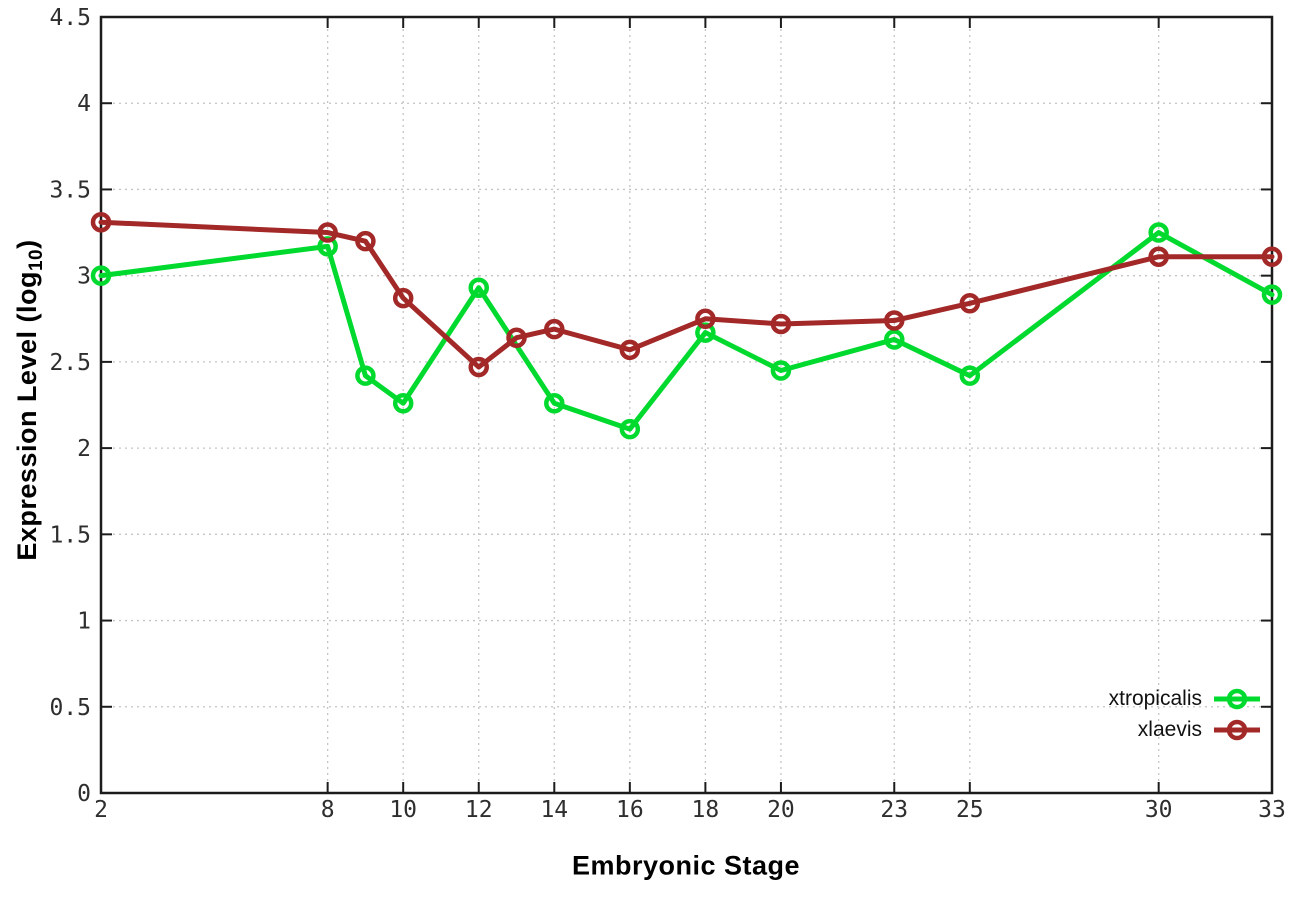  I want to click on y-axis-title: Expression Level (log10), so click(30, 399).